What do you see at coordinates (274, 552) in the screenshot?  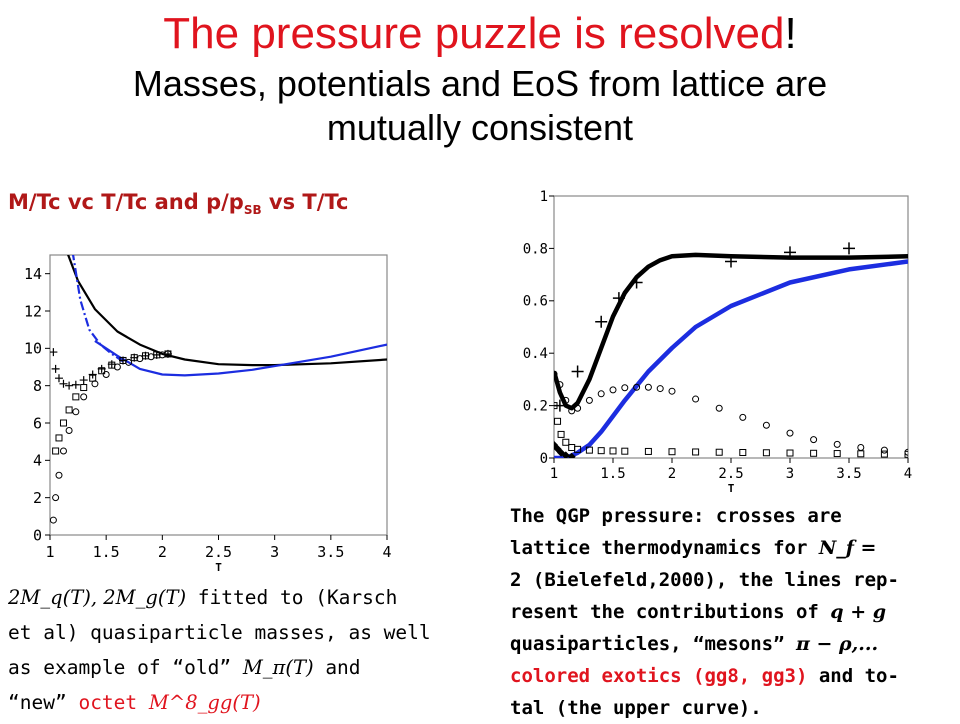 I see `x-tick-label: 3` at bounding box center [274, 552].